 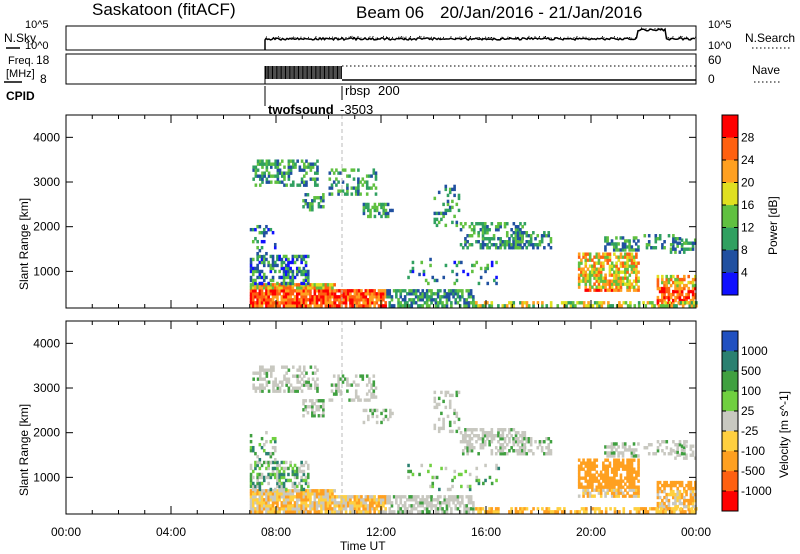 What do you see at coordinates (748, 411) in the screenshot?
I see `velocity-colorbar-tick-3: 25` at bounding box center [748, 411].